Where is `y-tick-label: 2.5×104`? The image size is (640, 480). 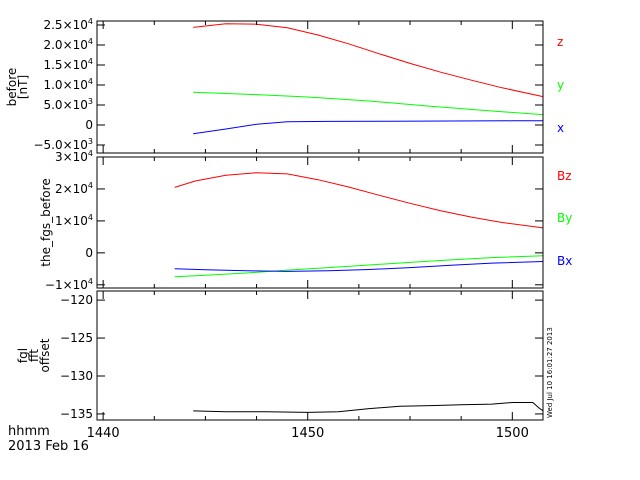 y-tick-label: 2.5×104 is located at coordinates (68, 24).